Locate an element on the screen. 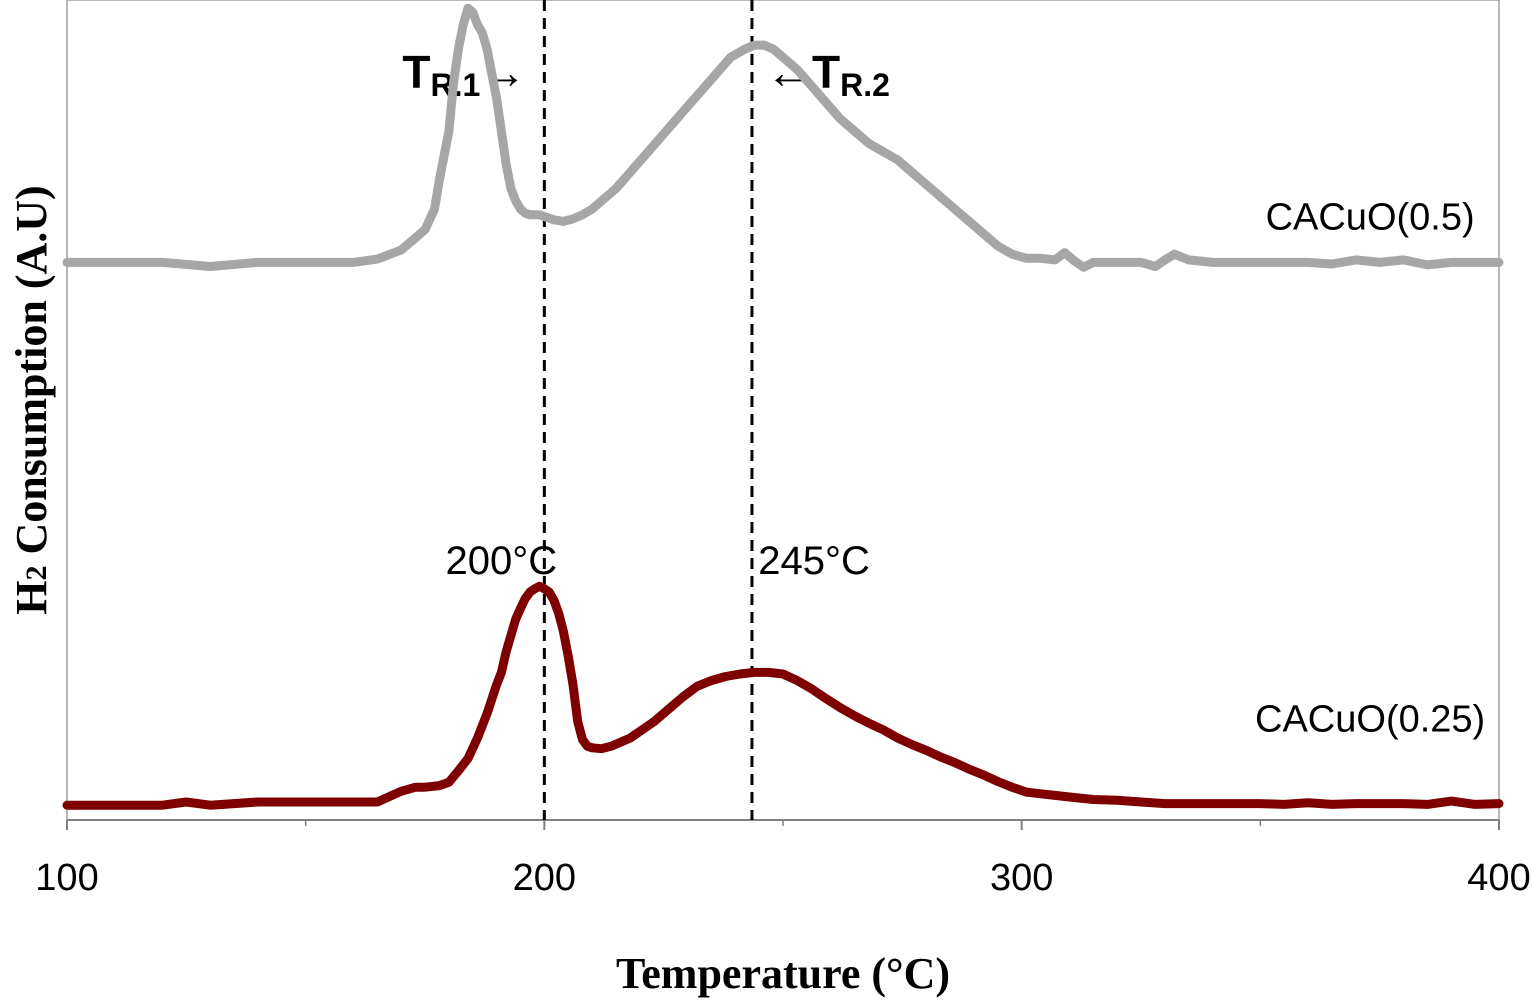  series-label: CACuO(0.5) is located at coordinates (1370, 218).